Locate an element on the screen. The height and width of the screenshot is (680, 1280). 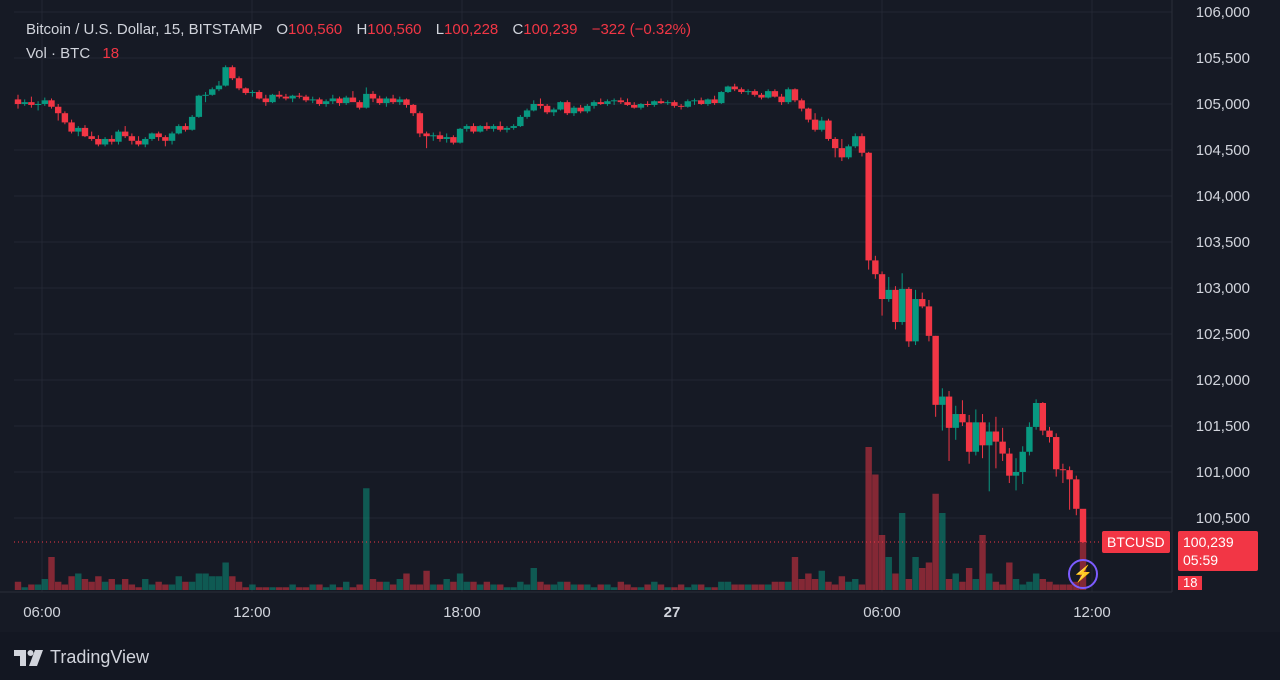
low-value: 100,228 is located at coordinates (471, 29).